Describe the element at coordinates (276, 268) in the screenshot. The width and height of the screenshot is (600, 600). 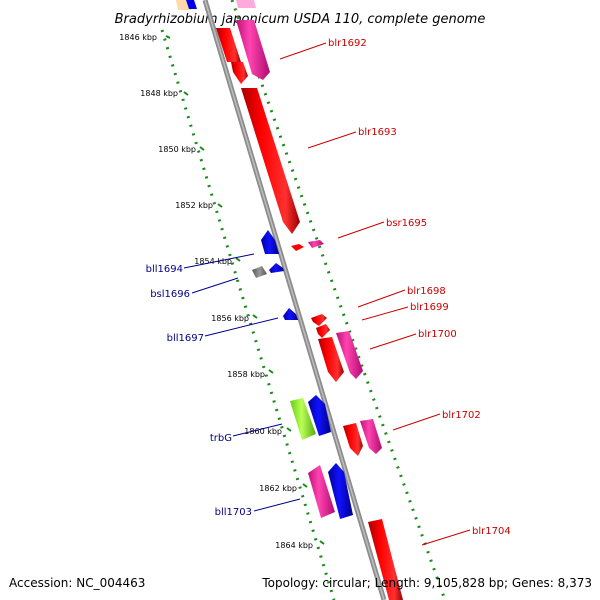
I see `gene-bsl1696` at that location.